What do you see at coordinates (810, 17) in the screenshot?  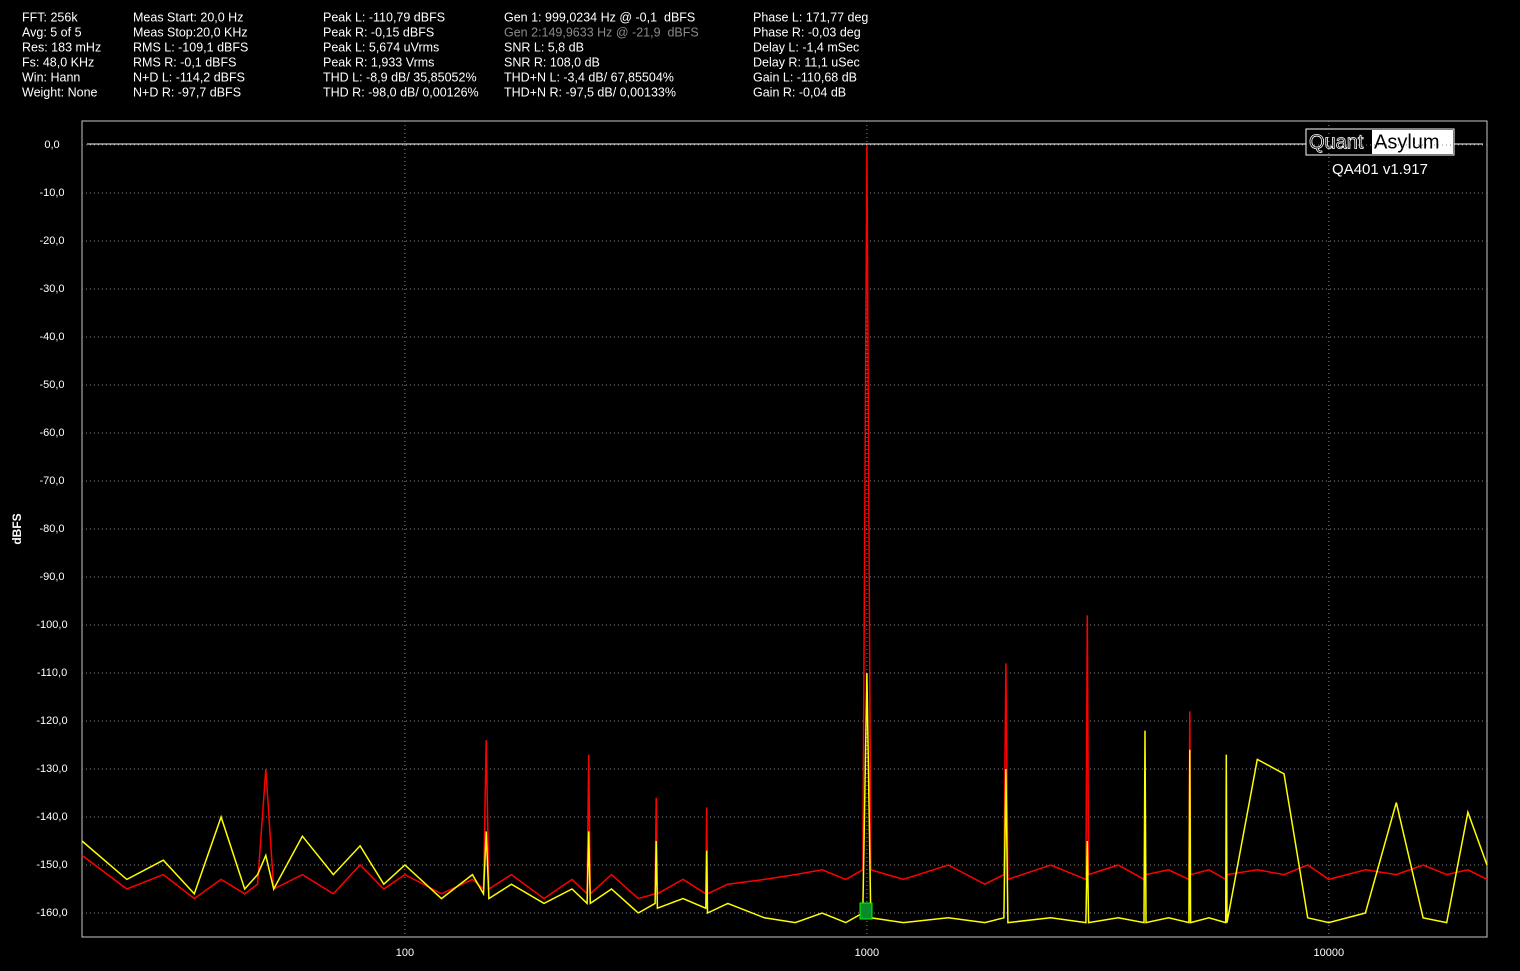 I see `readout: Phase L: 171,77 deg` at bounding box center [810, 17].